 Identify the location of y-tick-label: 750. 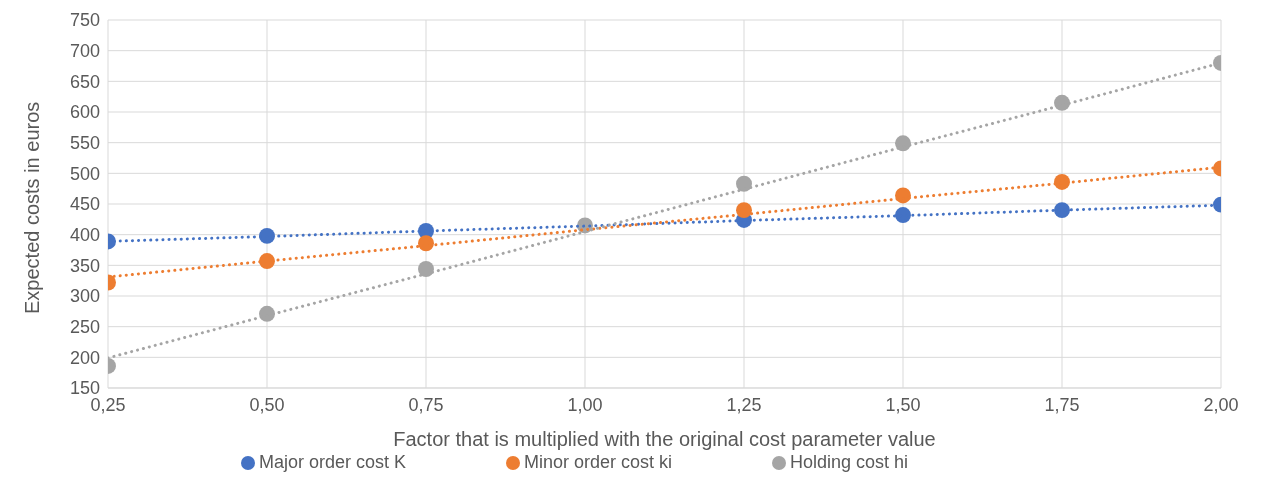
(84, 20).